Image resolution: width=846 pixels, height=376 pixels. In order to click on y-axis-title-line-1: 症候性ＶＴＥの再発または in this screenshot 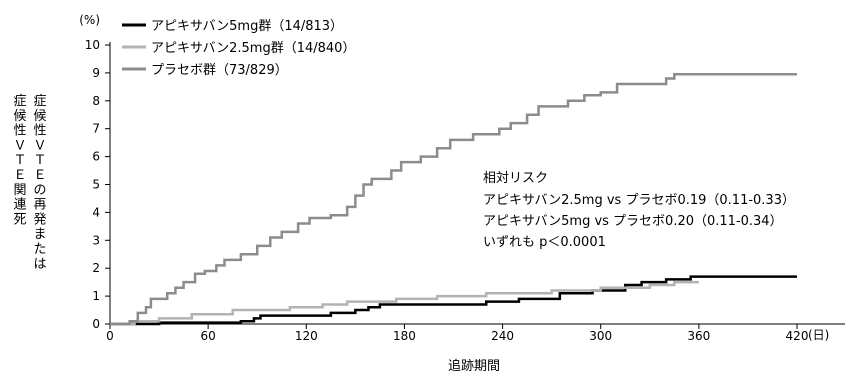, I will do `click(39, 183)`.